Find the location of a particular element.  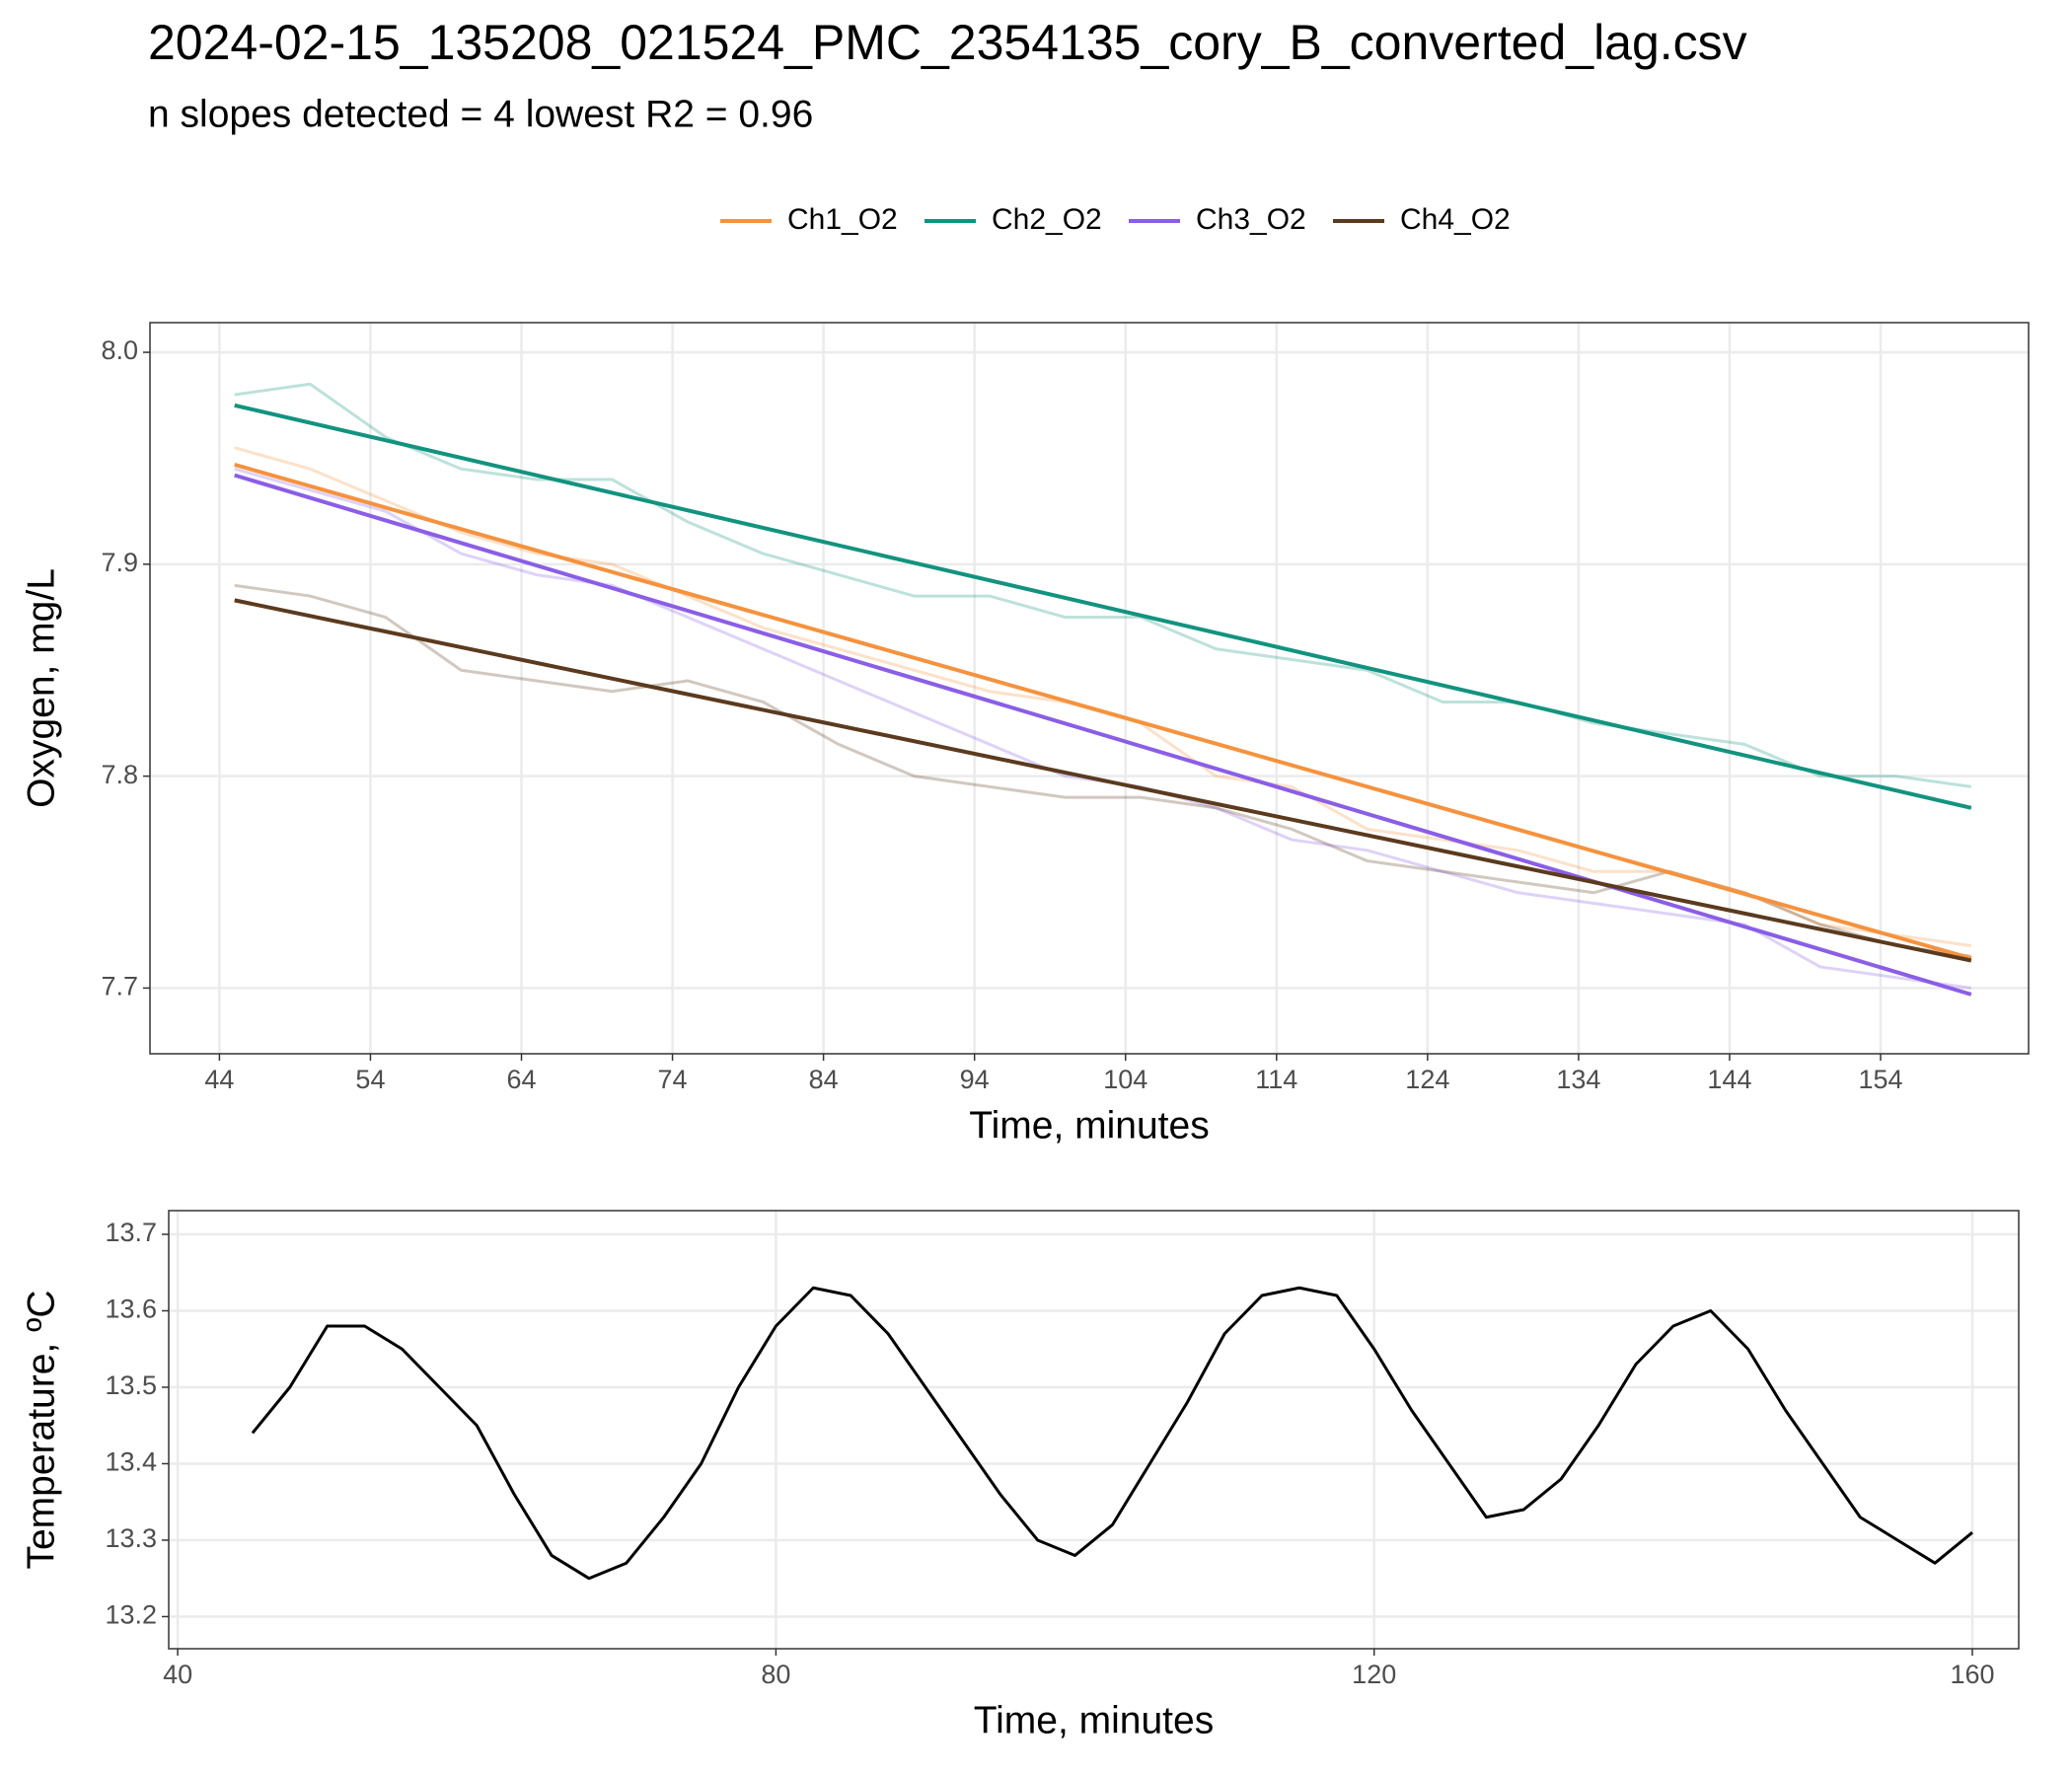

y-axis-label: Temperature, ºC is located at coordinates (41, 1430).